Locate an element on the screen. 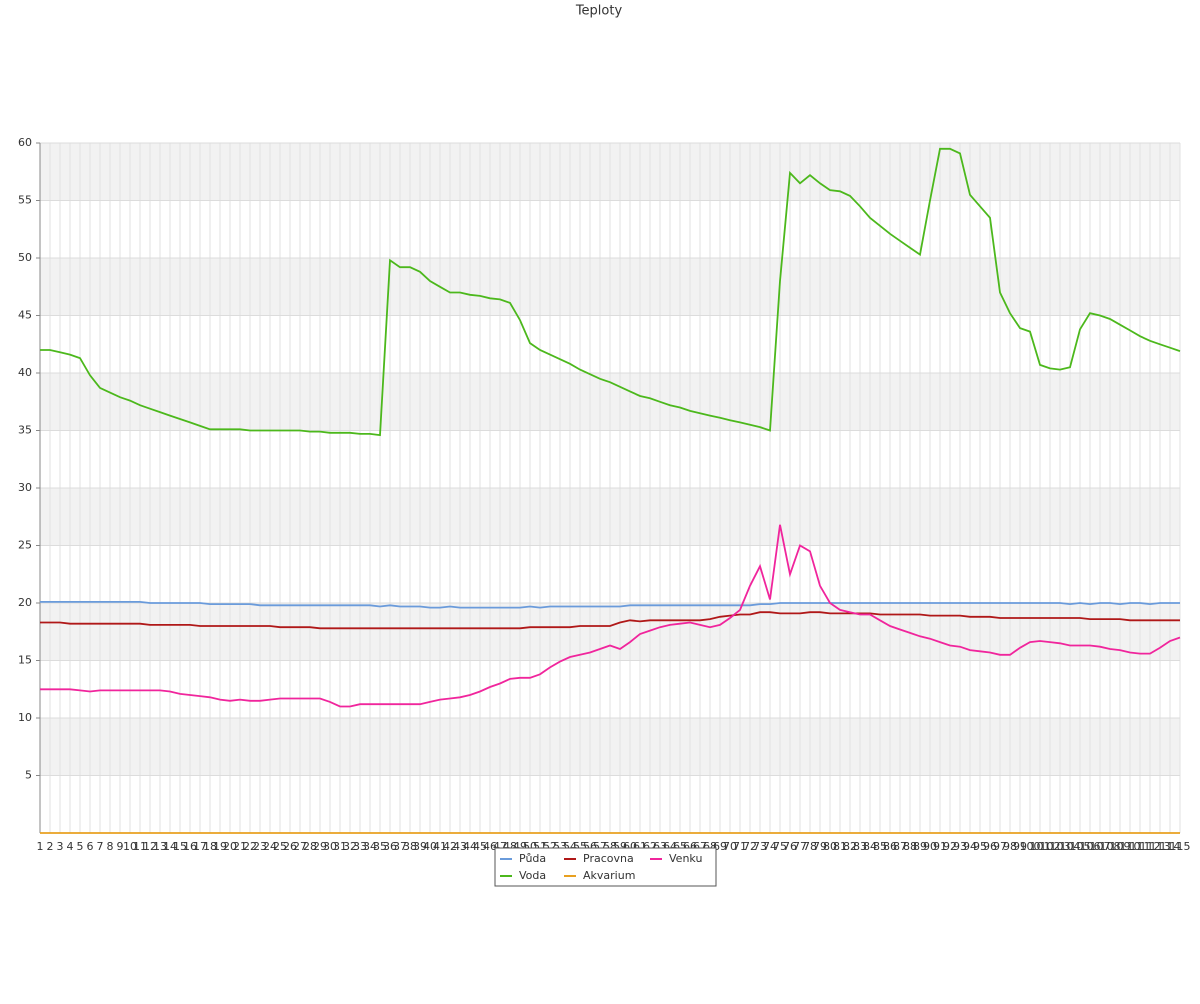 This screenshot has width=1200, height=1004. x-tick-label: 27 is located at coordinates (300, 846).